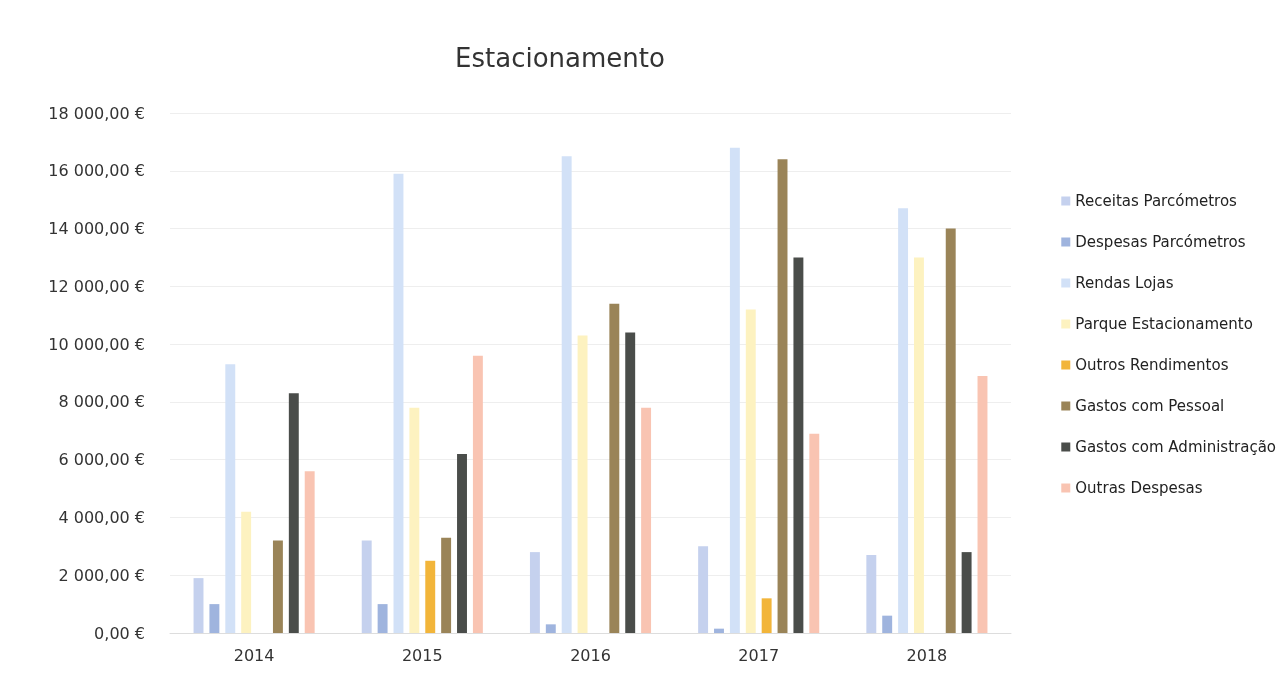 The height and width of the screenshot is (689, 1286). I want to click on y-tick-label: 4 000,00 €, so click(101, 517).